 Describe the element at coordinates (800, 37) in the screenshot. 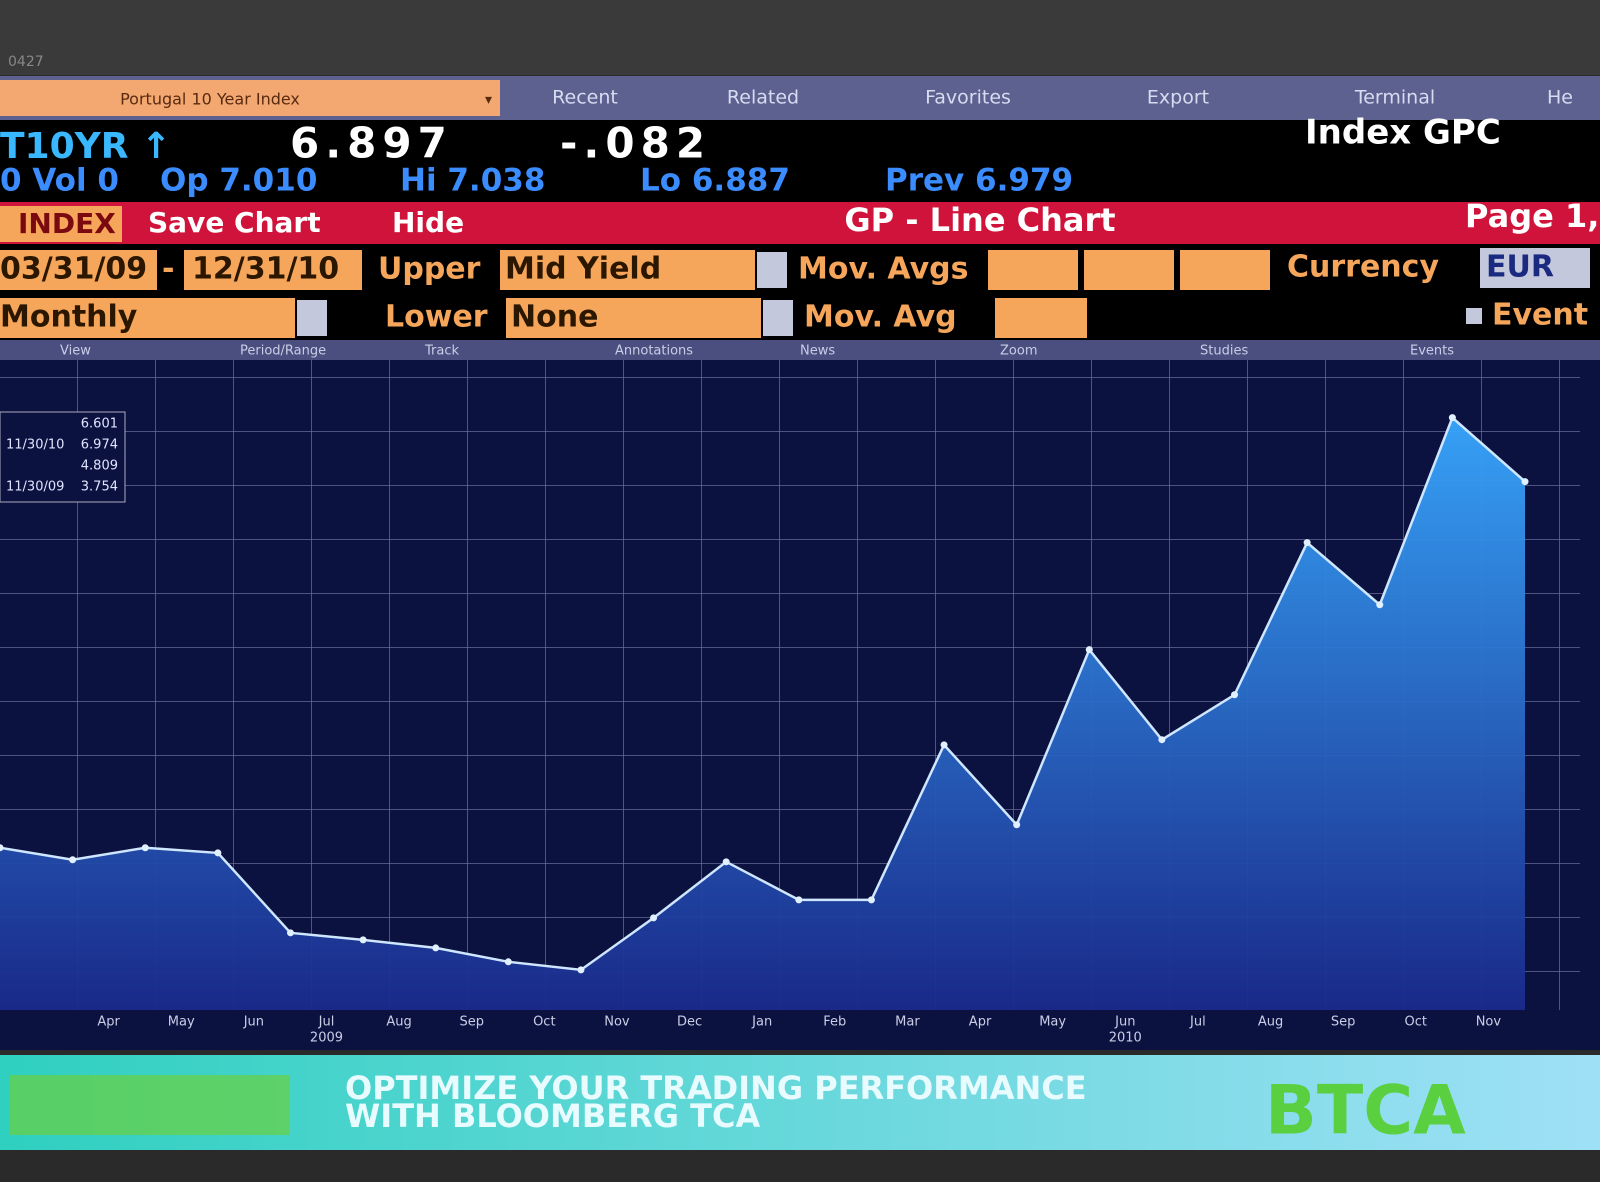

I see `bezel` at that location.